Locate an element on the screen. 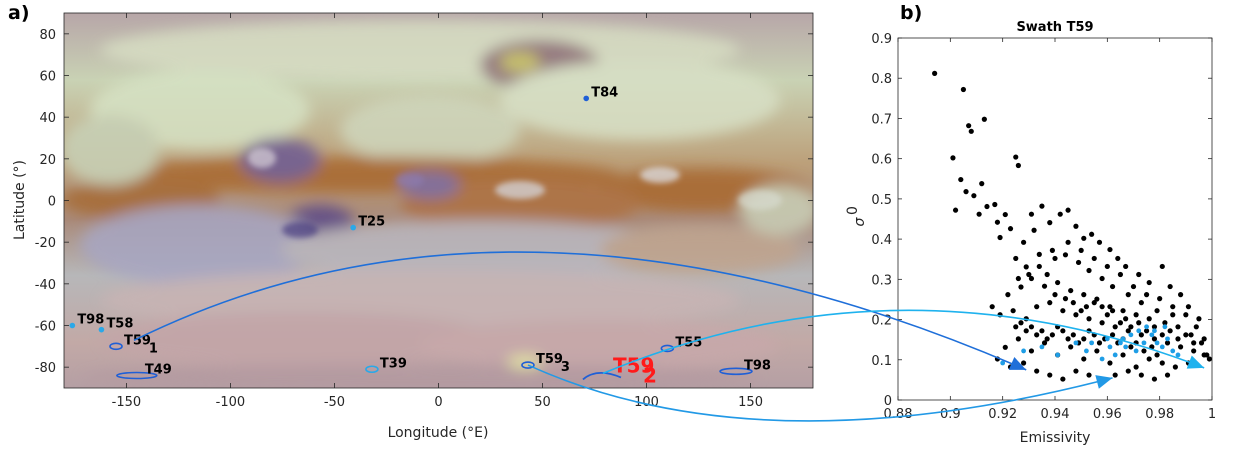  swath-label-subscript: 1 is located at coordinates (153, 348).